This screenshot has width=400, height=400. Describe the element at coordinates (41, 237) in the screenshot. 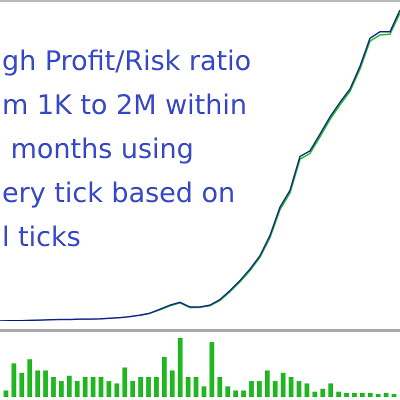

I see `annotation: l ticks` at that location.